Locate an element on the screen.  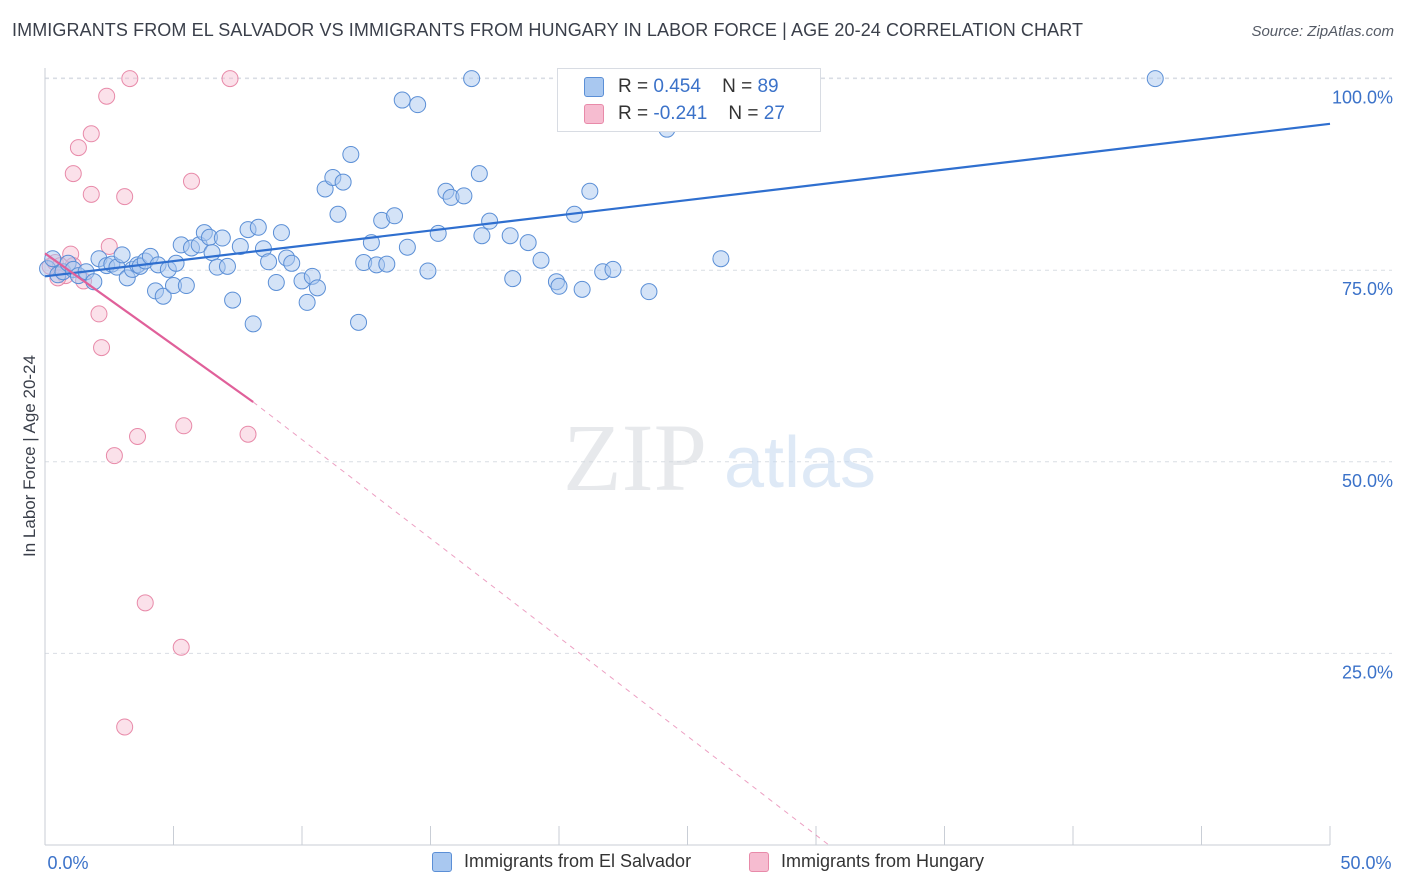
y-tick-label: 25.0% is located at coordinates (1367, 672).